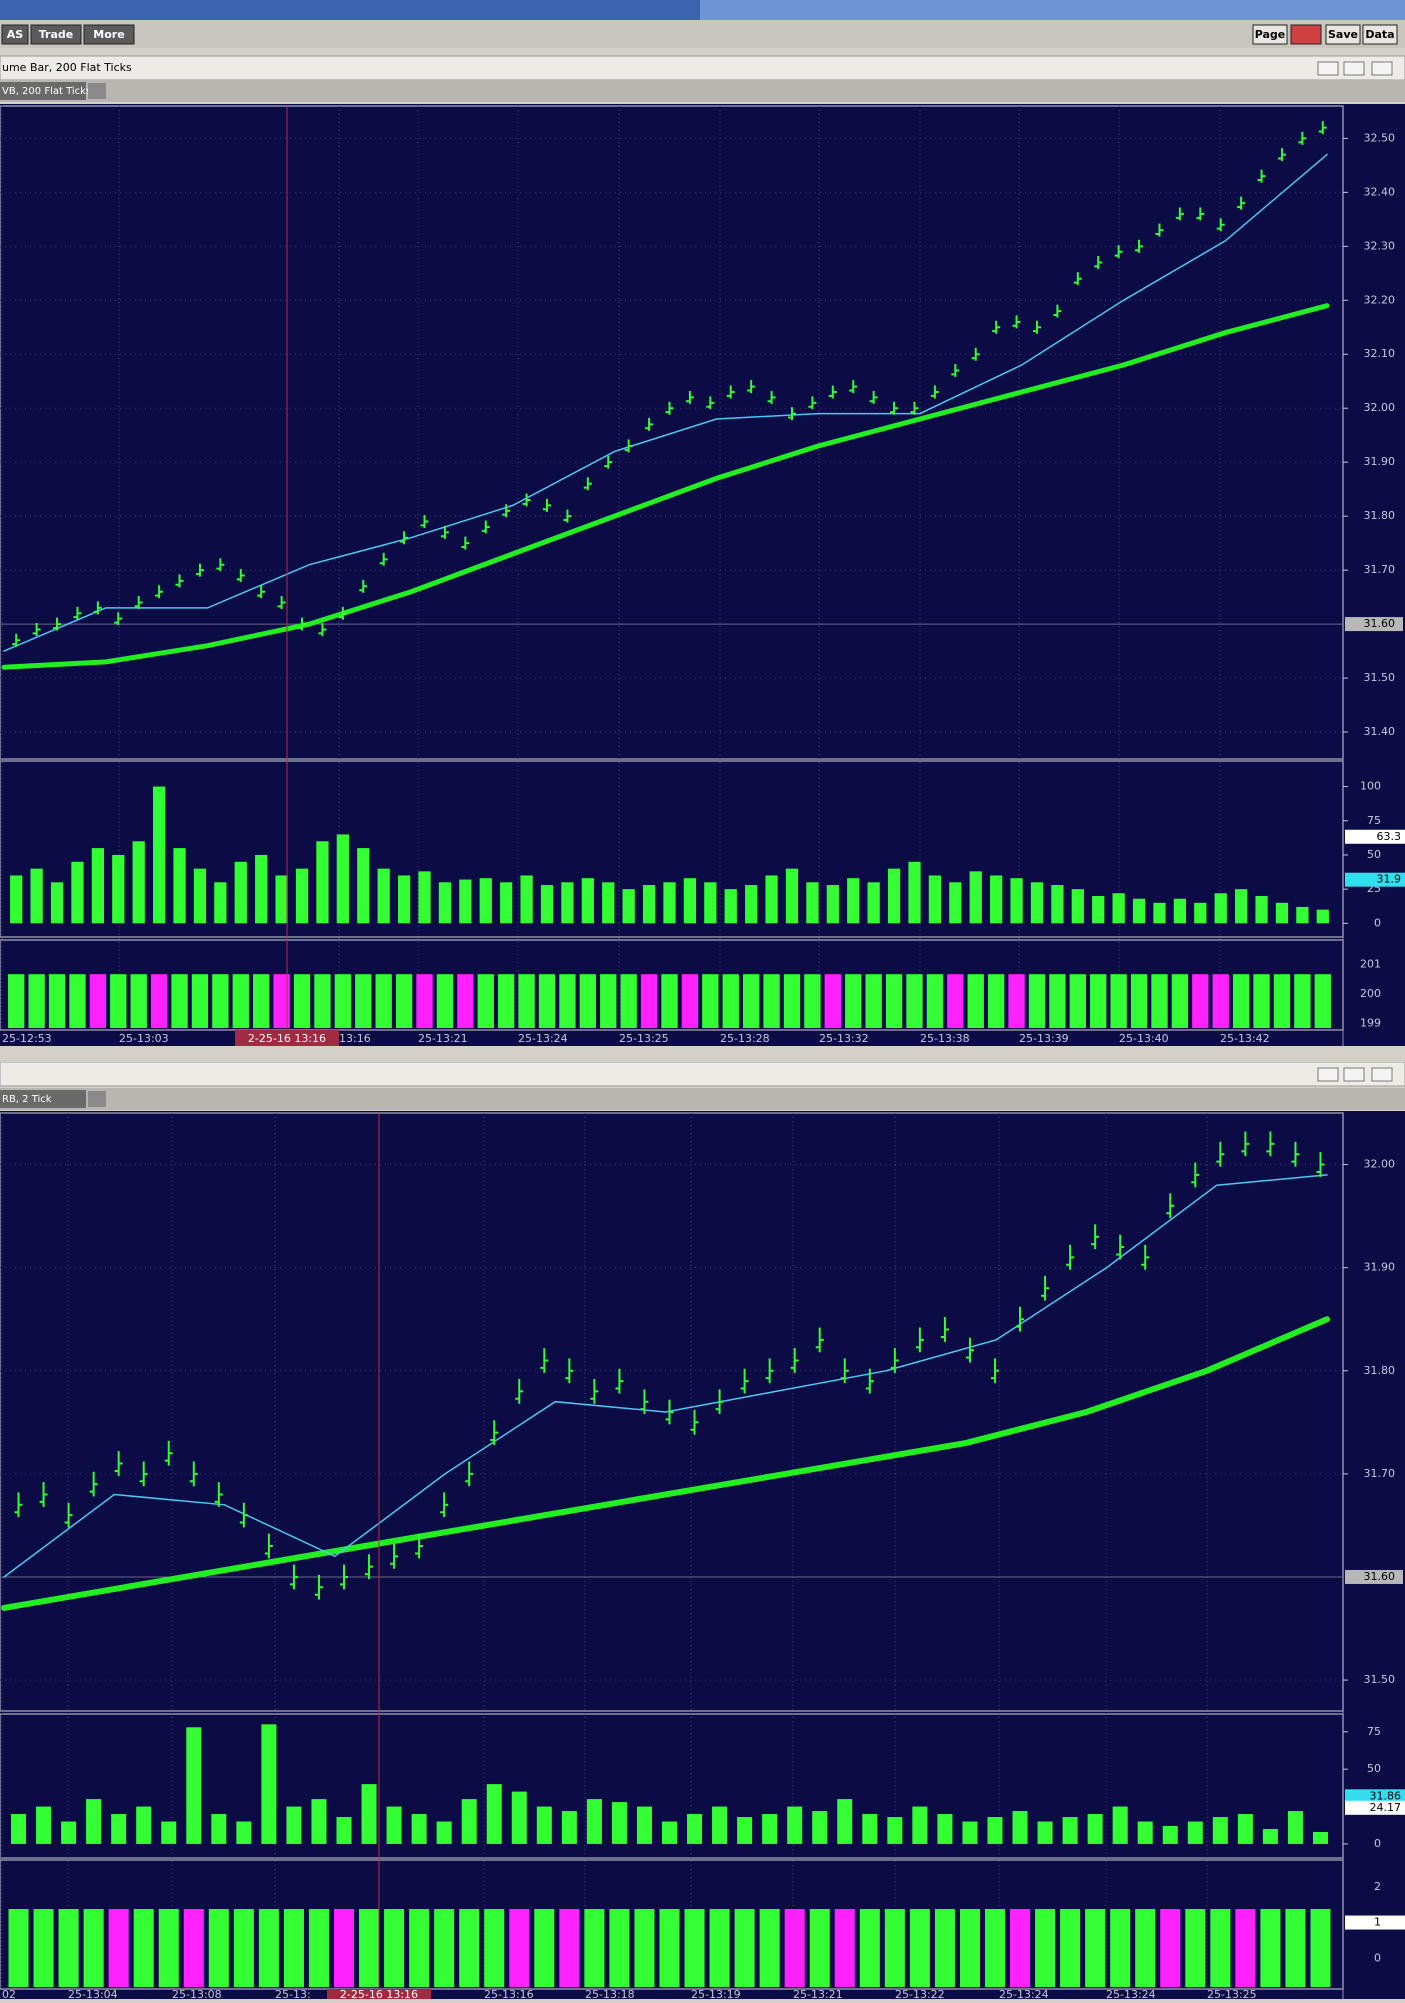 Image resolution: width=1405 pixels, height=2003 pixels. What do you see at coordinates (1380, 1164) in the screenshot?
I see `y-tick-label: 32.00` at bounding box center [1380, 1164].